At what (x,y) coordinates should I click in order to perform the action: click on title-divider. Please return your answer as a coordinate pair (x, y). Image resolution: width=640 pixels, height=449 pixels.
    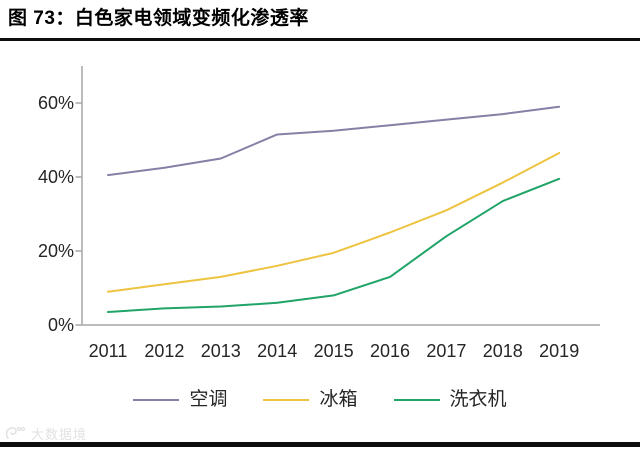
    Looking at the image, I should click on (320, 39).